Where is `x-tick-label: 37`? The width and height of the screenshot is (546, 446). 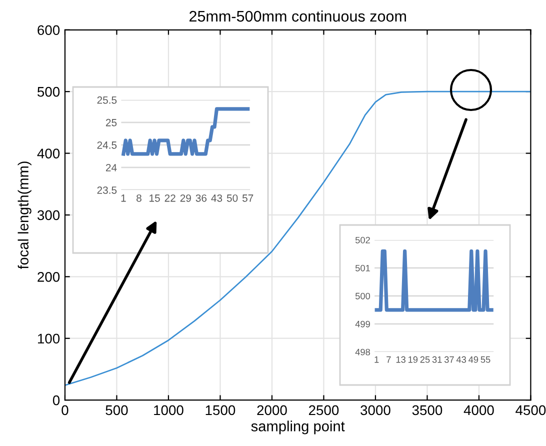
x-tick-label: 37 is located at coordinates (449, 359).